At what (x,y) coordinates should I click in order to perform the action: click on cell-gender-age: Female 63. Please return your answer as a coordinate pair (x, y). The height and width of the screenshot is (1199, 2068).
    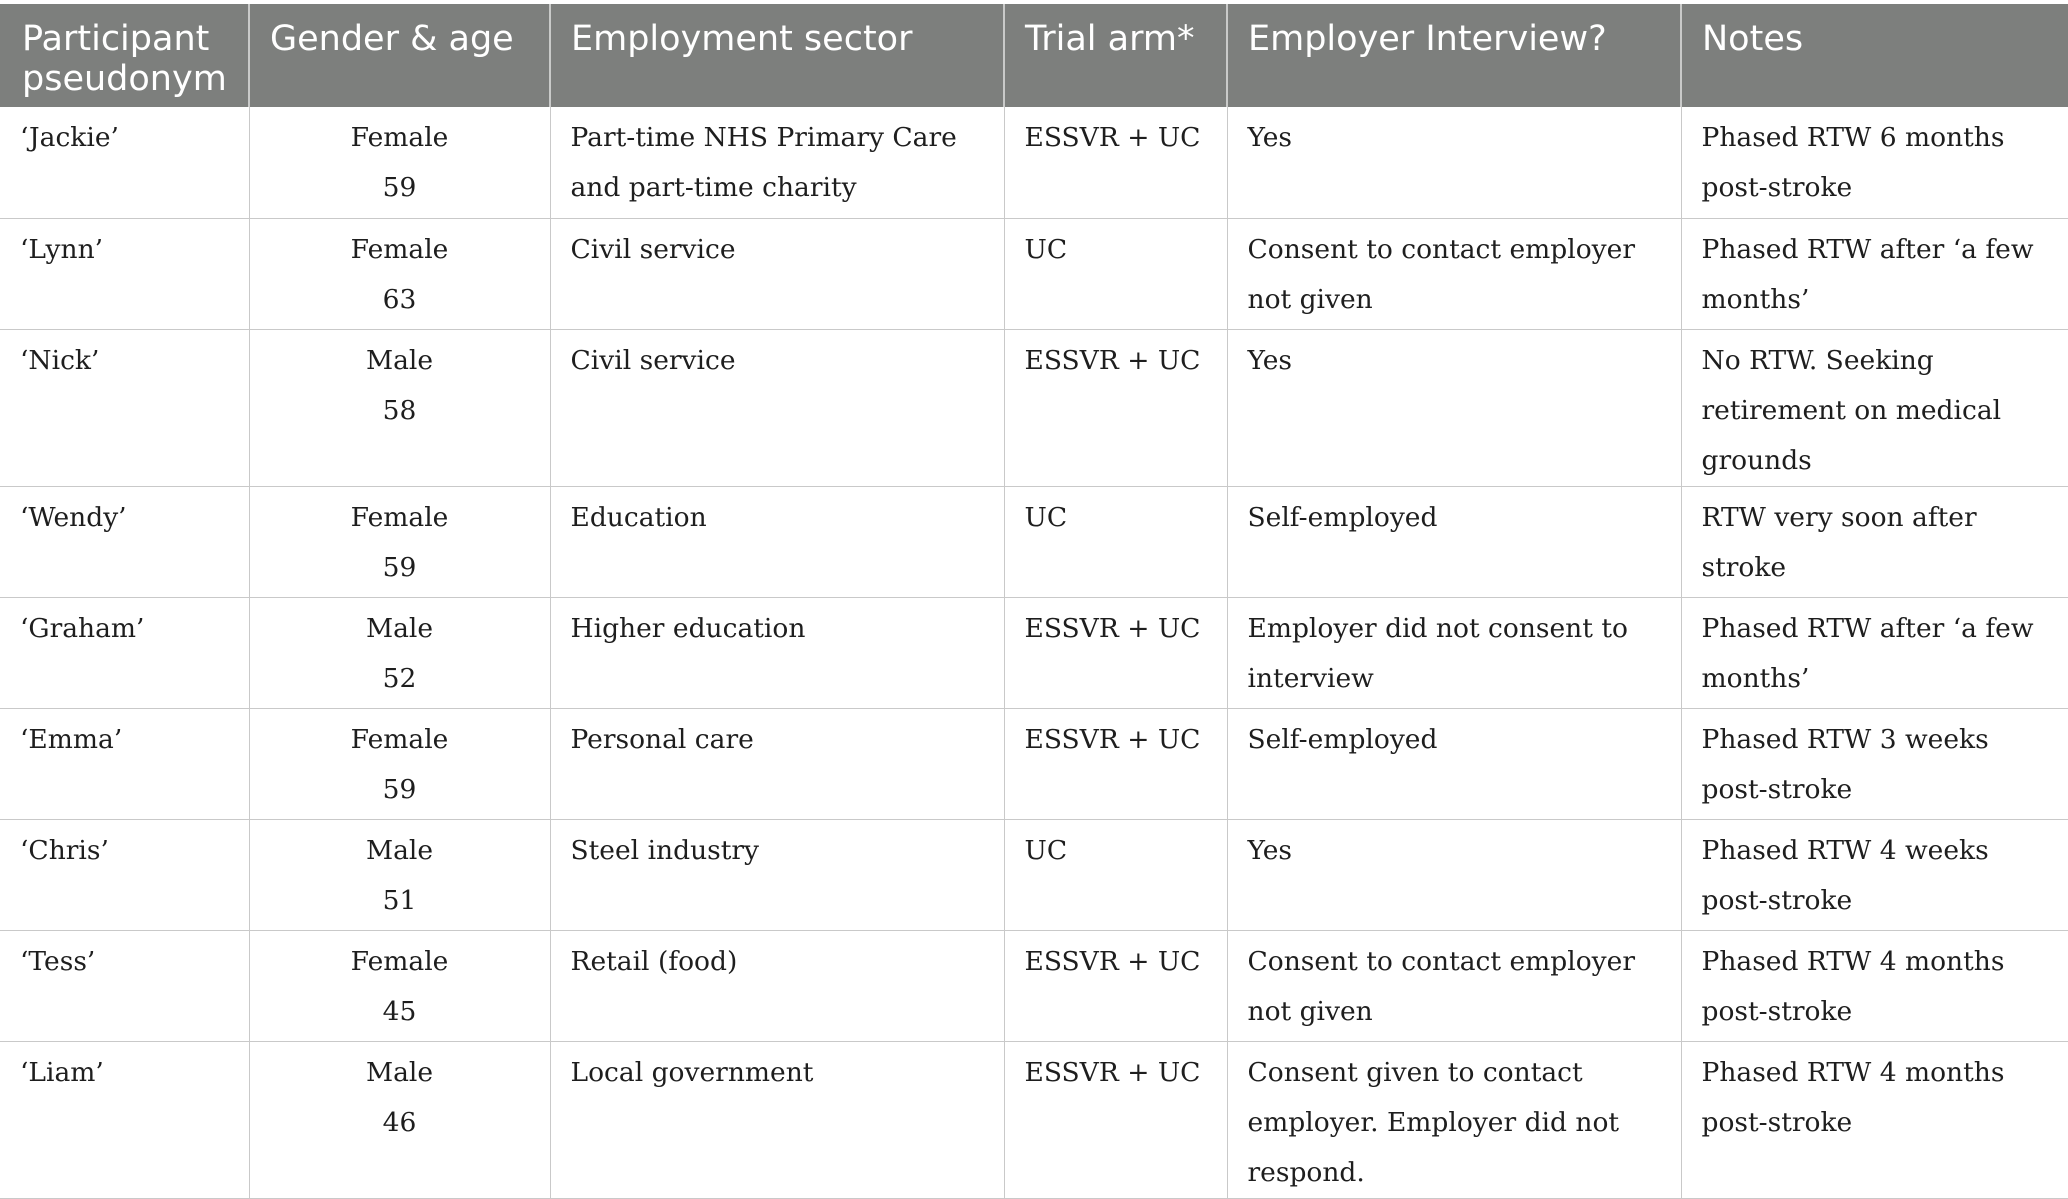
    Looking at the image, I should click on (400, 274).